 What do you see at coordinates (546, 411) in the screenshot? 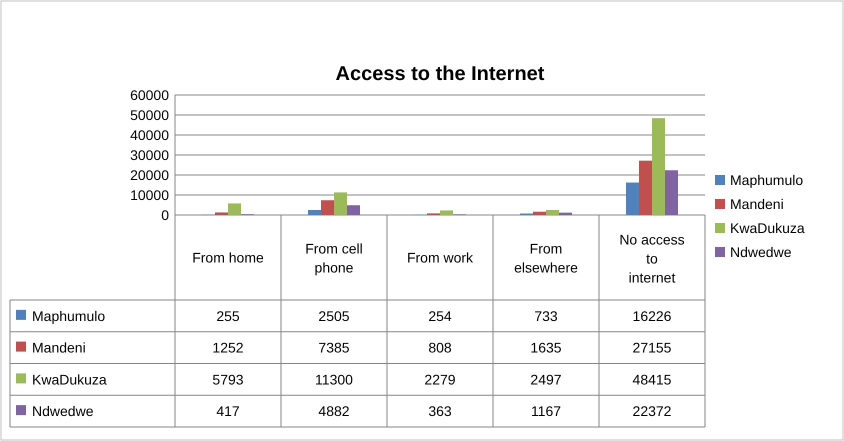
I see `data-label: 1167` at bounding box center [546, 411].